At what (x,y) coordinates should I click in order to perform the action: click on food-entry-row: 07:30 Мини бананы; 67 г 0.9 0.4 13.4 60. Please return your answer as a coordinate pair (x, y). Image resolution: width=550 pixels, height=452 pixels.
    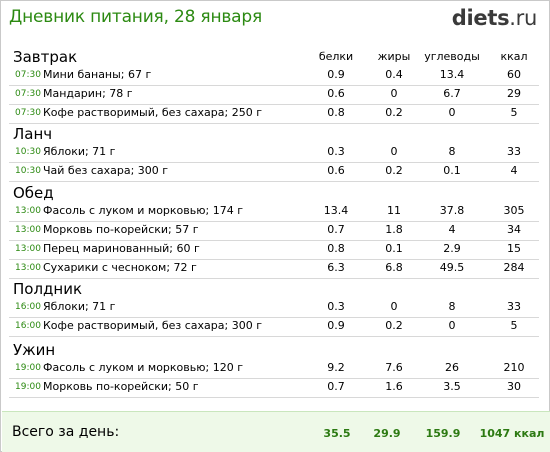
    Looking at the image, I should click on (274, 76).